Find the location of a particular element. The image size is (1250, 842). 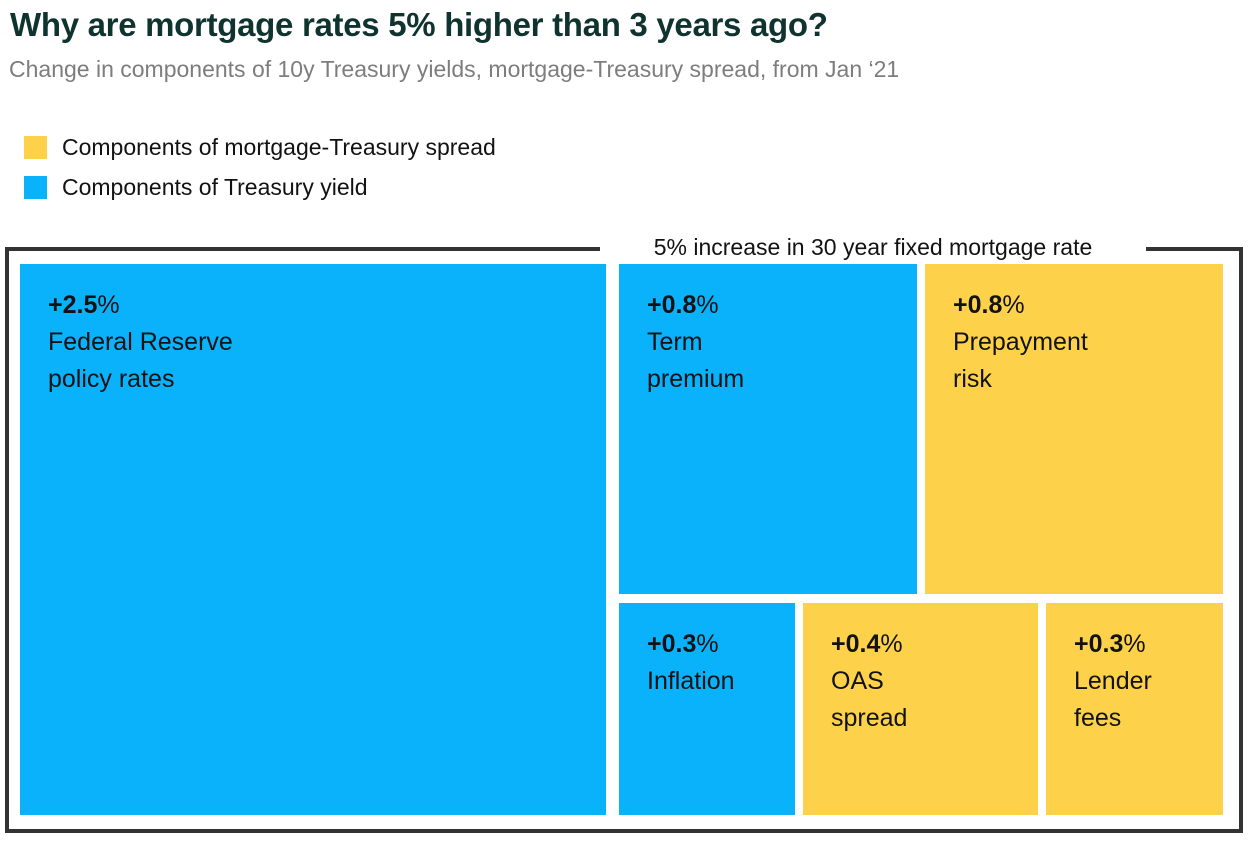

legend-item-mortgage-treasury-spread: Components of mortgage-Treasury spread is located at coordinates (260, 147).